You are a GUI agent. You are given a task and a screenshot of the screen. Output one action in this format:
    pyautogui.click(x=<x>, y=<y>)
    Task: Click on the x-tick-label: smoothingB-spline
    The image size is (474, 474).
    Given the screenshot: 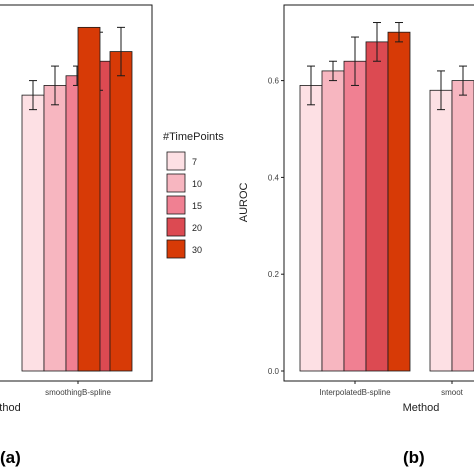 What is the action you would take?
    pyautogui.click(x=78, y=392)
    